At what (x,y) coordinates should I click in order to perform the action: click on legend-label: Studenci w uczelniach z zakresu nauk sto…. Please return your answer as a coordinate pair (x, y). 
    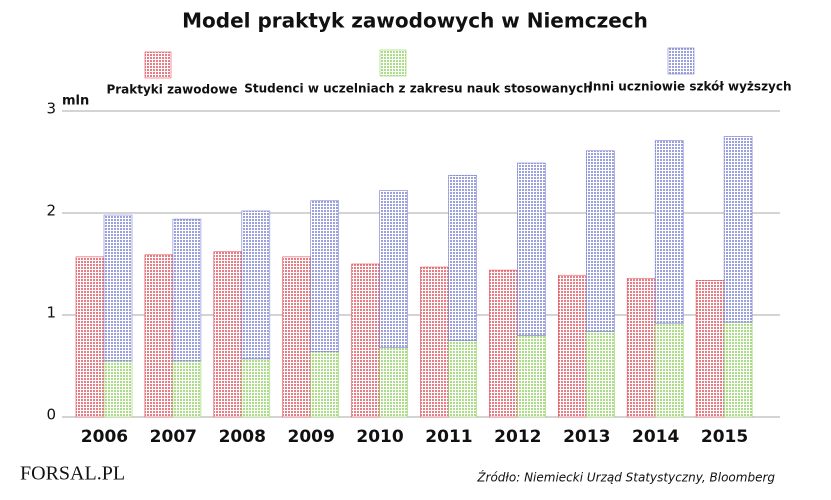
    Looking at the image, I should click on (418, 89).